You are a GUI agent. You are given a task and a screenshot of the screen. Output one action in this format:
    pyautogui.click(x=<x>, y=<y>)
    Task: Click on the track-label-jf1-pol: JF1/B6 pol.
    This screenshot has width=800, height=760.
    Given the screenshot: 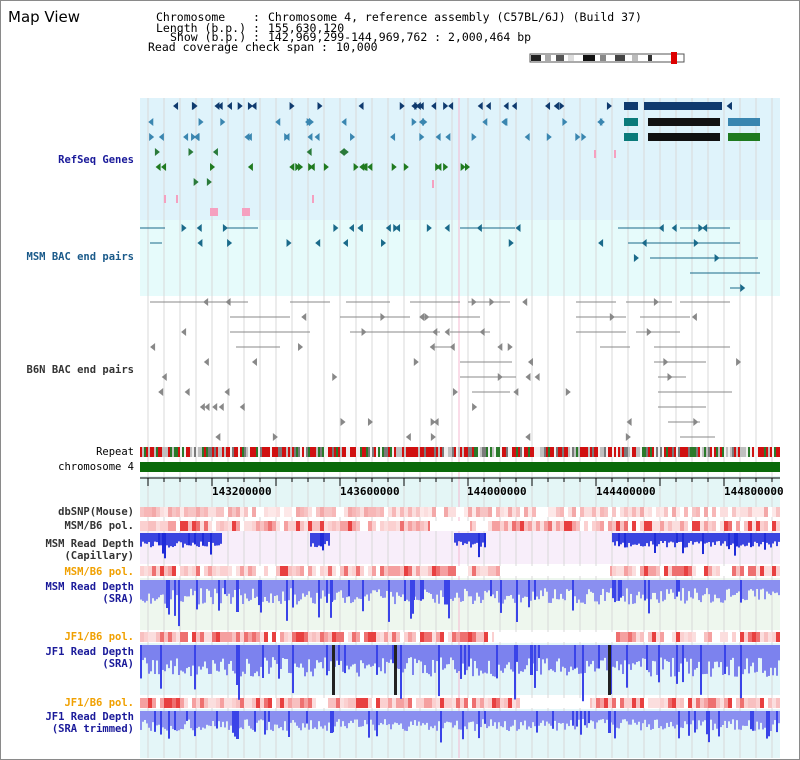 What is the action you would take?
    pyautogui.click(x=99, y=637)
    